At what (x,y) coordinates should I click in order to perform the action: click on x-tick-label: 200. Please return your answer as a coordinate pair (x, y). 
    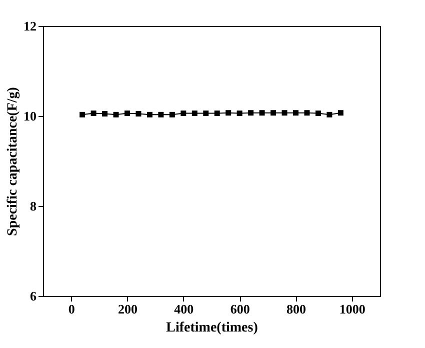
    Looking at the image, I should click on (128, 309).